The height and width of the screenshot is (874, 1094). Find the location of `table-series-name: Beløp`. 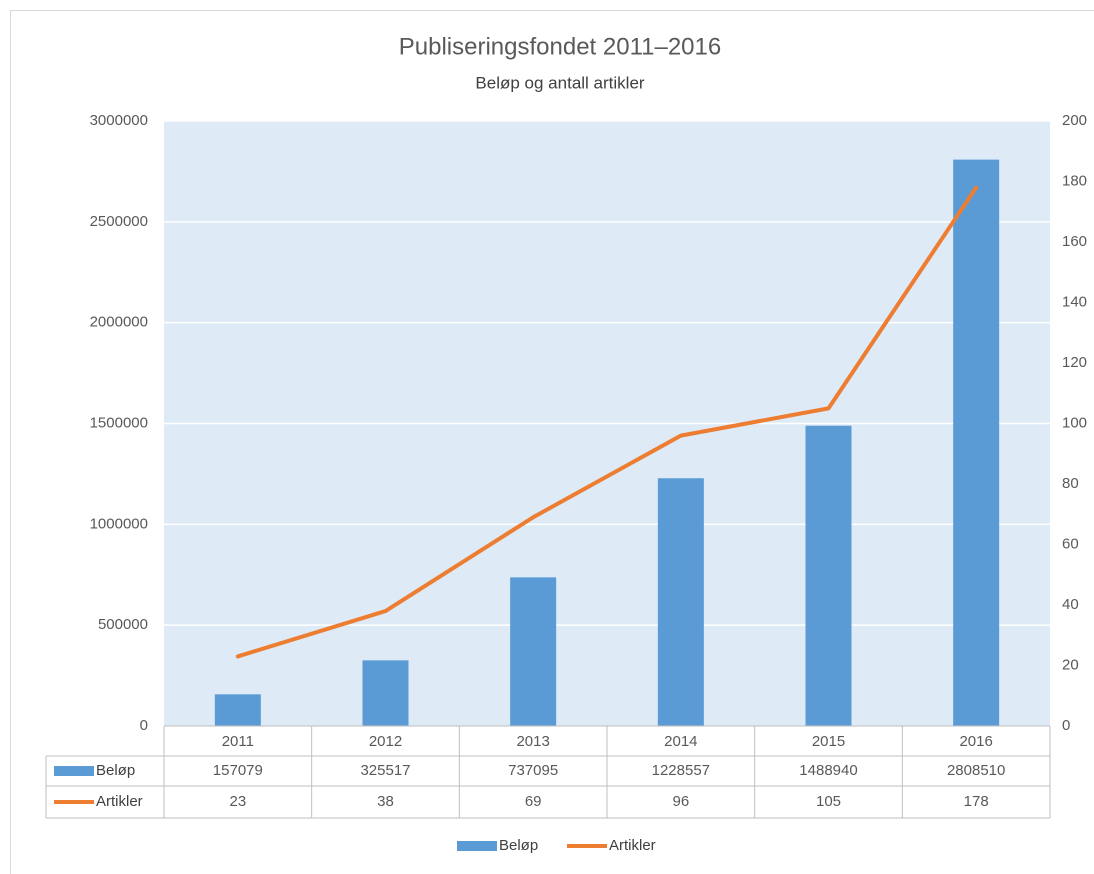

table-series-name: Beløp is located at coordinates (115, 770).